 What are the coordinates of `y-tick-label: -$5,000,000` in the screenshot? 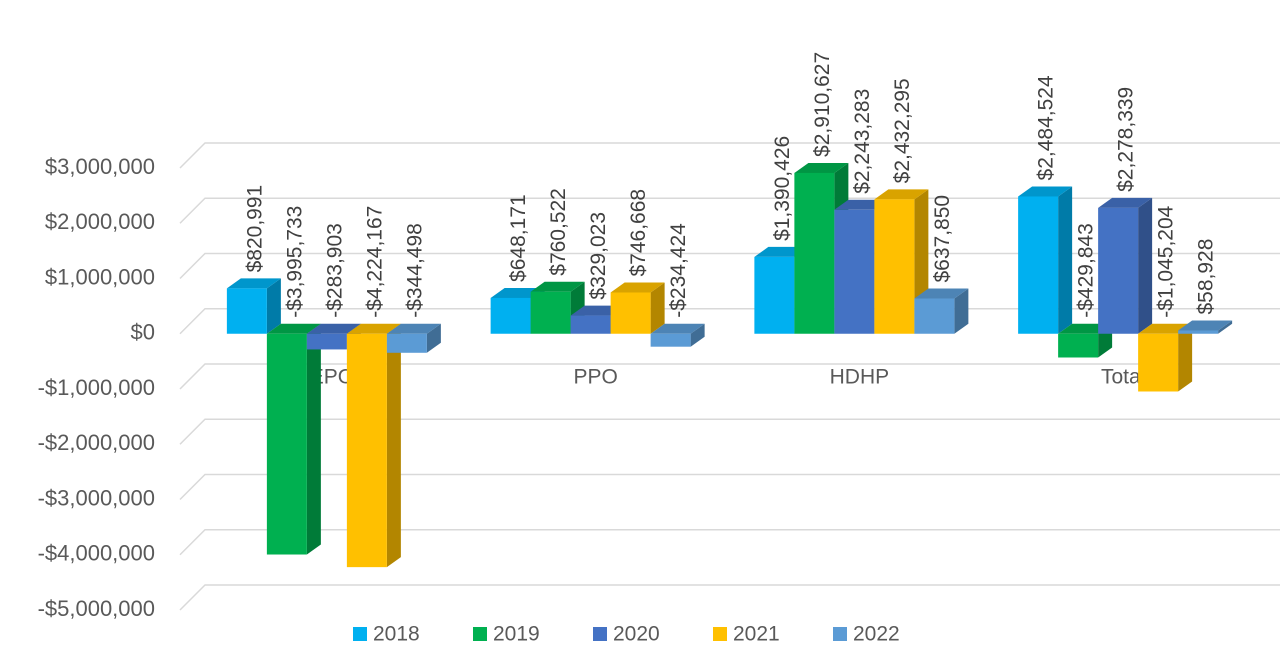 It's located at (96, 608).